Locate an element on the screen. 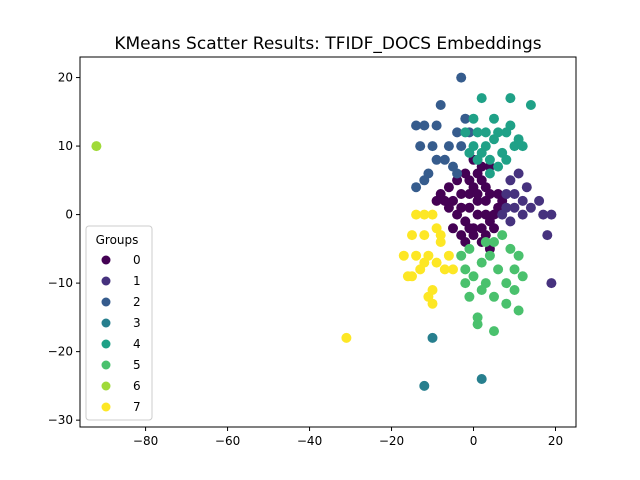  x-tick-label: 0 is located at coordinates (474, 441).